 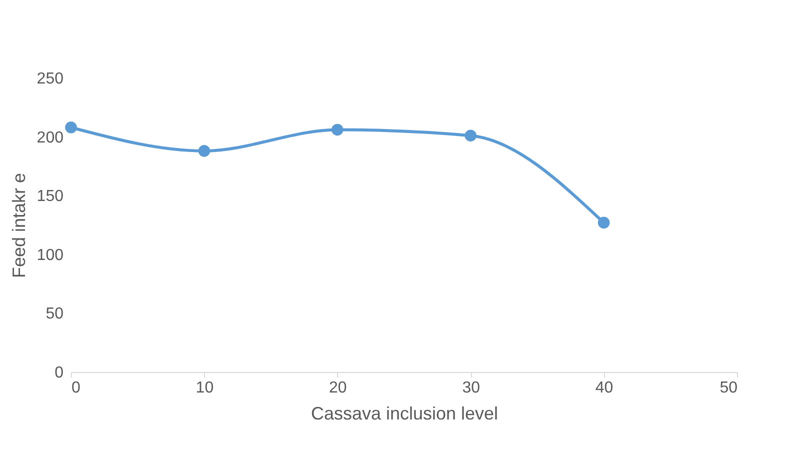 I want to click on x-axis-title: Cassava inclusion level, so click(x=404, y=414).